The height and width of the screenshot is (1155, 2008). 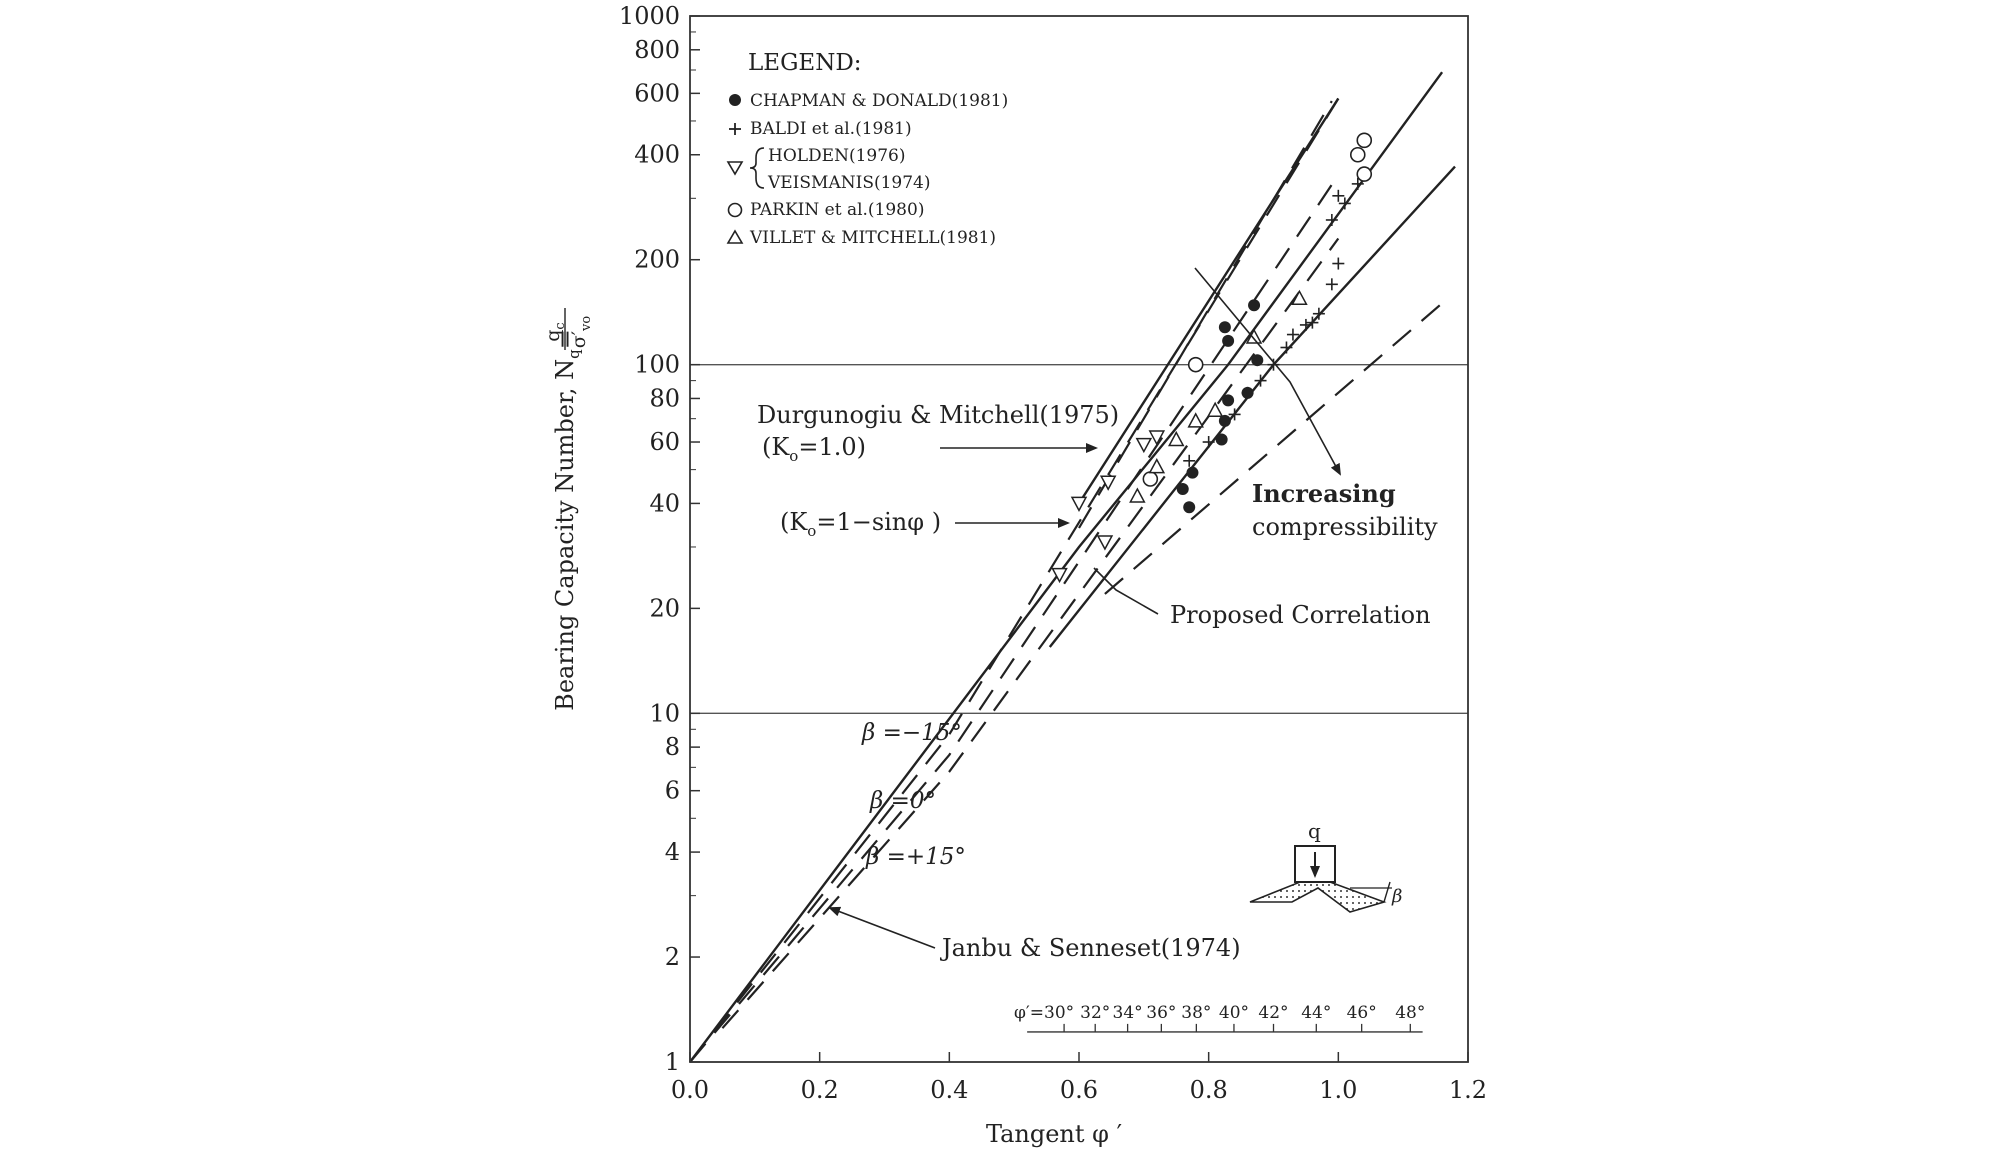 What do you see at coordinates (657, 365) in the screenshot?
I see `y-tick-label: 100` at bounding box center [657, 365].